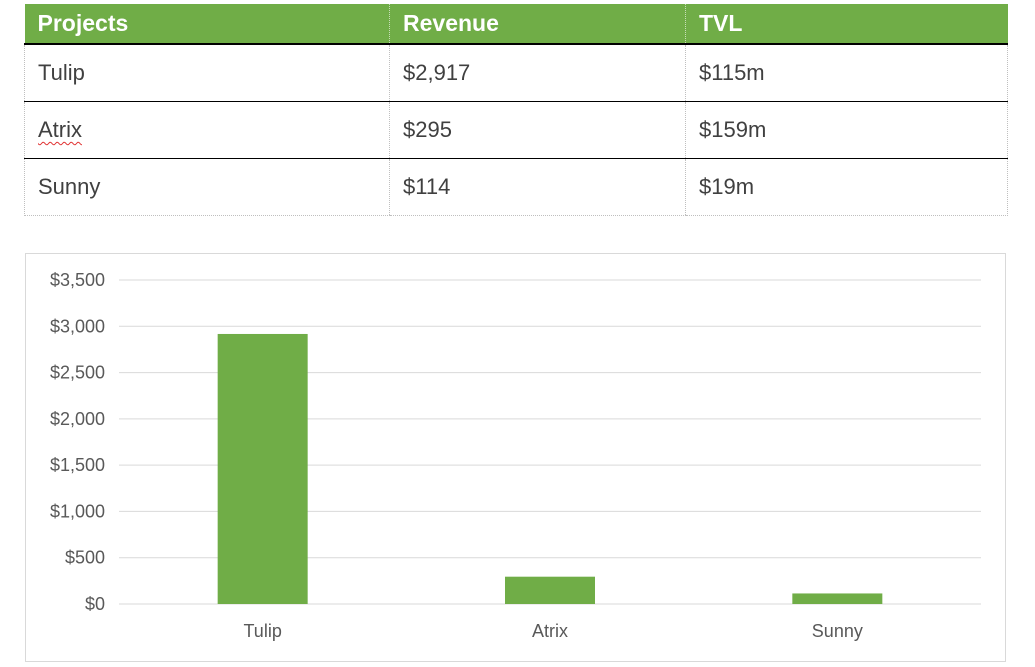  What do you see at coordinates (537, 130) in the screenshot?
I see `cell-revenue: $295` at bounding box center [537, 130].